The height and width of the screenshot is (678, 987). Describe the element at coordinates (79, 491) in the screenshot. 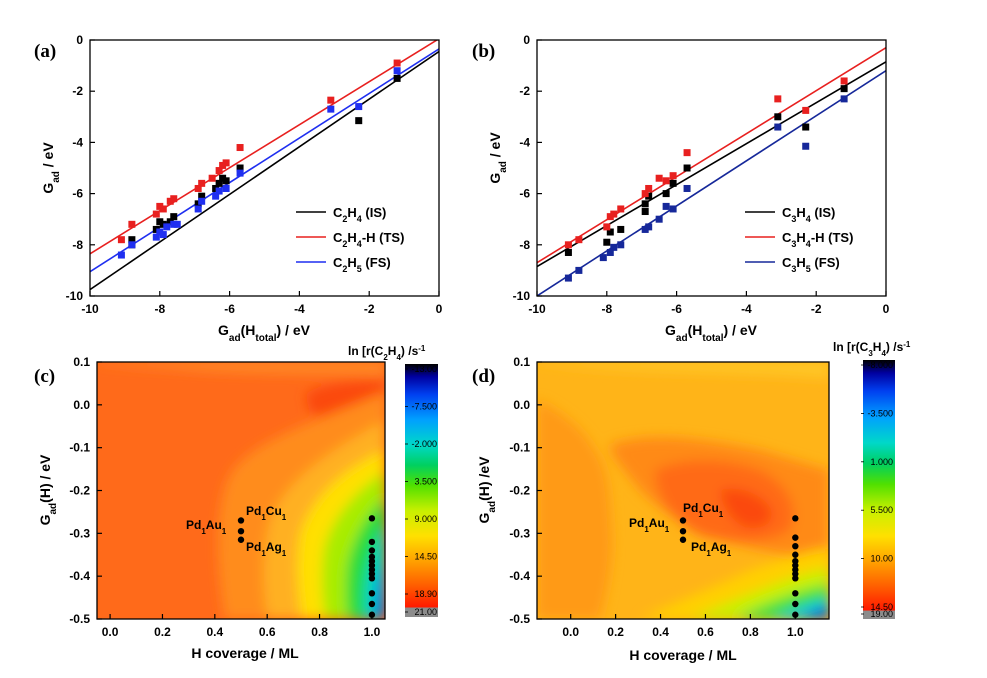

I see `y-tick-label: -0.2` at that location.